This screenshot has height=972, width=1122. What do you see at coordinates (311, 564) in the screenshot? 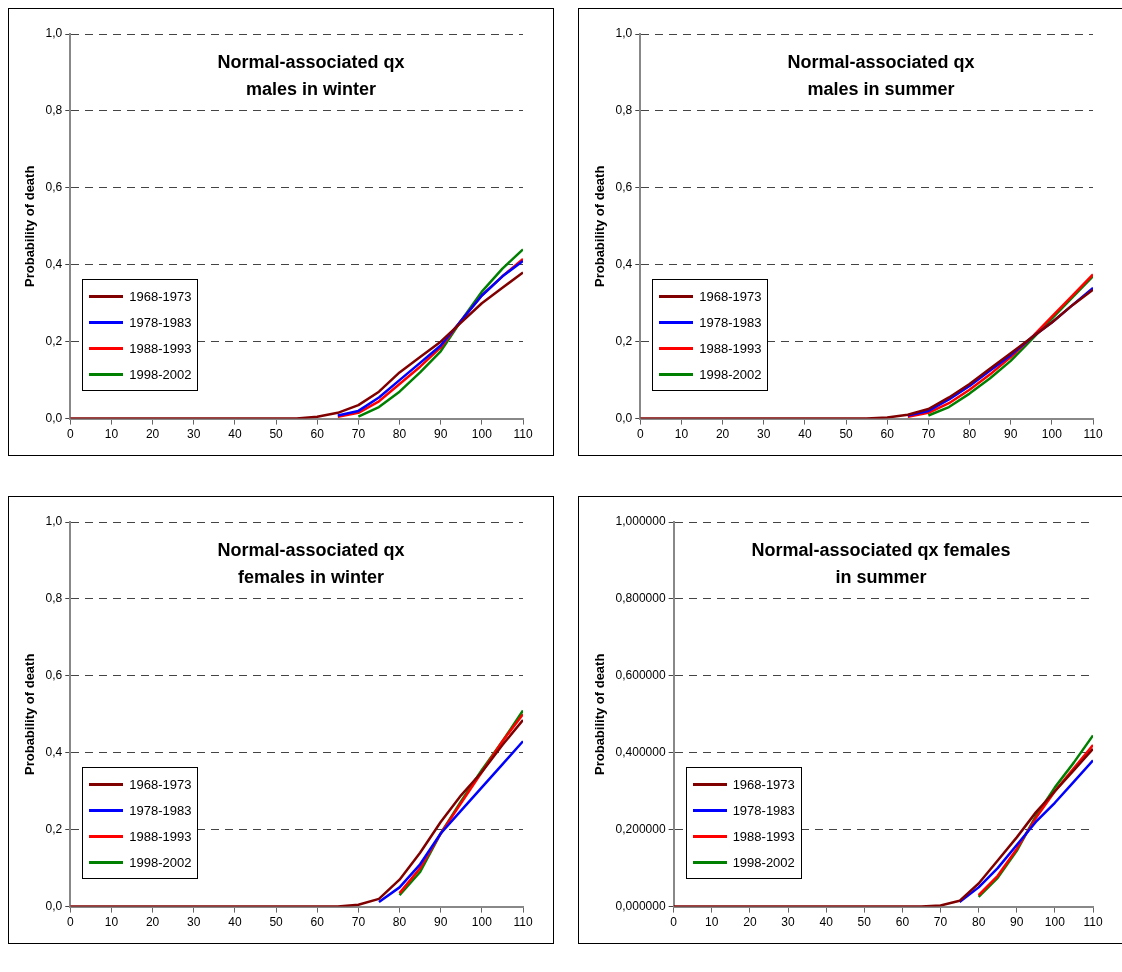
I see `text: Normal-associated qx females in winter` at bounding box center [311, 564].